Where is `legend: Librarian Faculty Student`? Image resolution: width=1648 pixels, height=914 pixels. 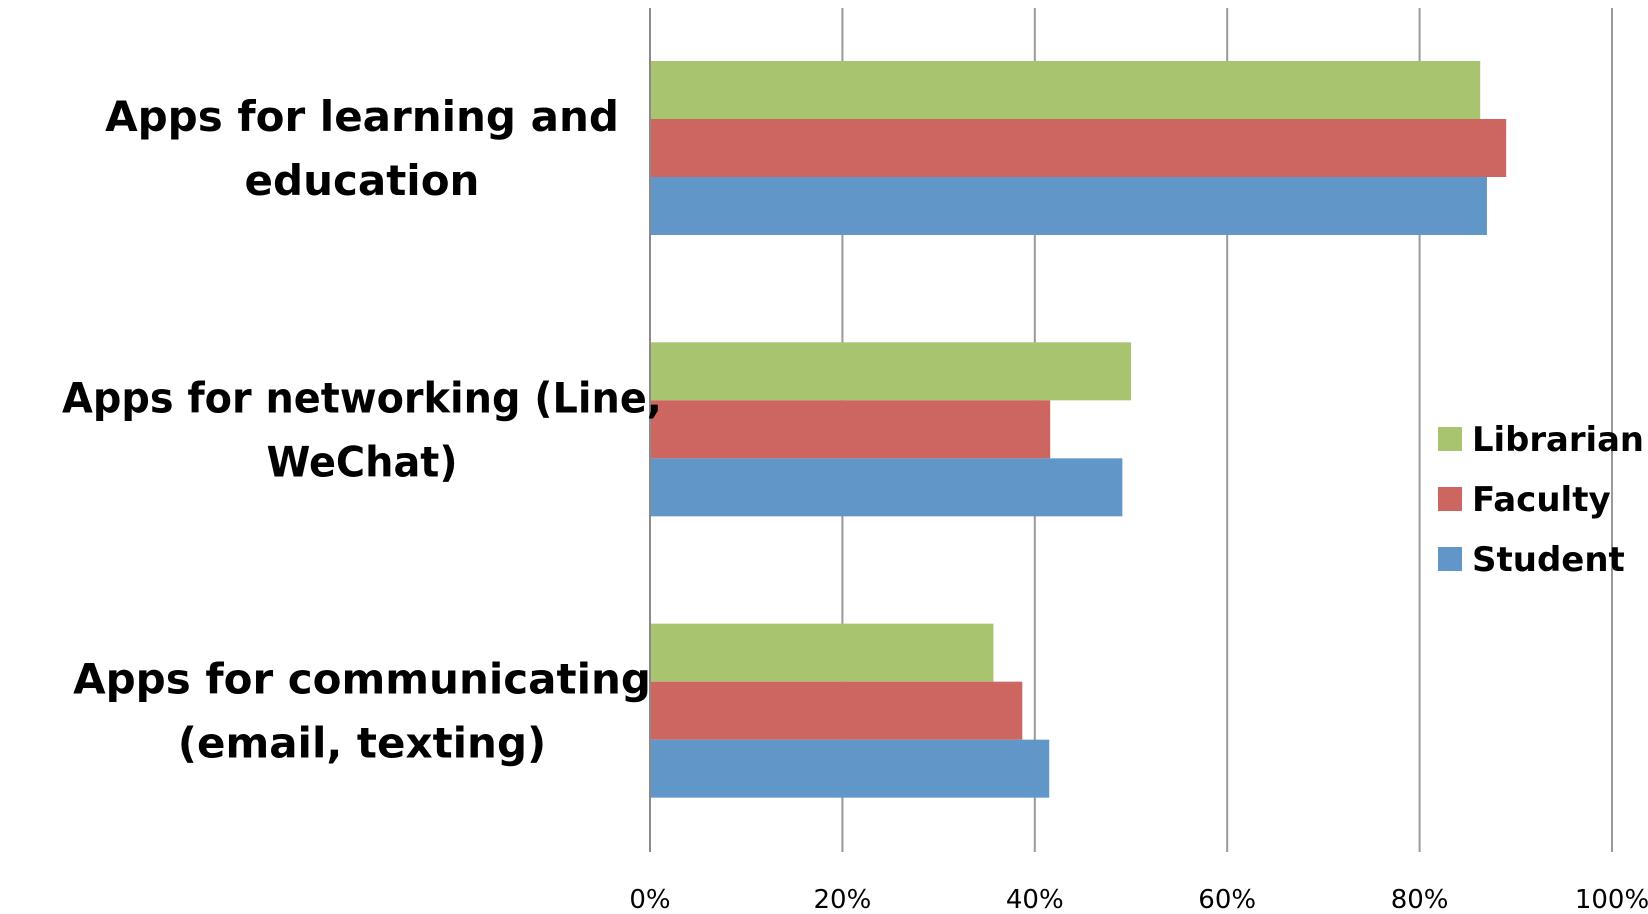 legend: Librarian Faculty Student is located at coordinates (1541, 500).